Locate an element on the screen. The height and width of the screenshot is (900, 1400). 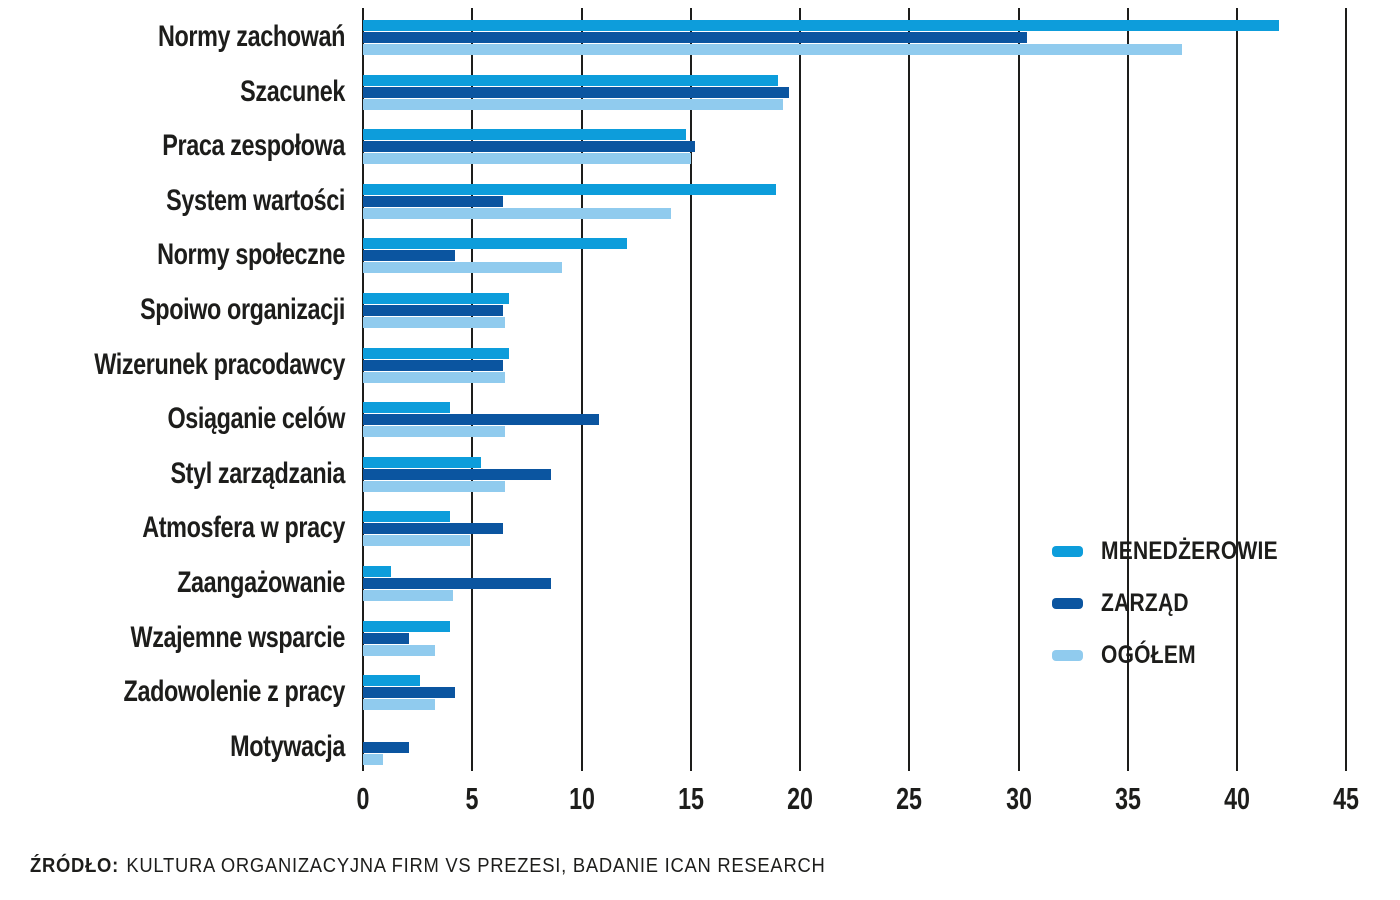
category-label: Normy zachowań is located at coordinates (251, 36).